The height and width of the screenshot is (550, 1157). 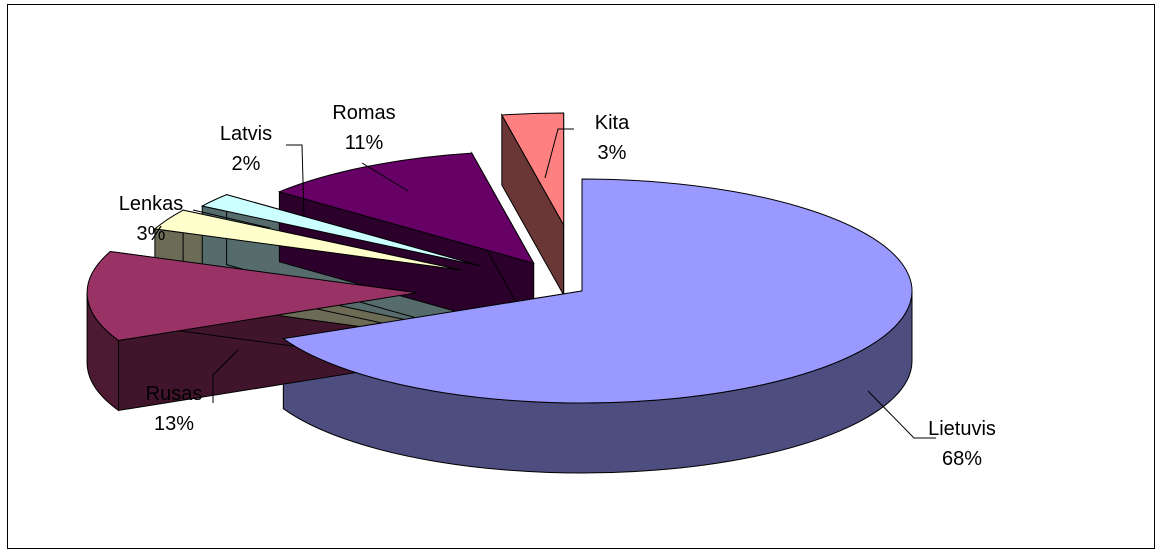 What do you see at coordinates (962, 459) in the screenshot?
I see `data-label-value-lietuvis: 68%` at bounding box center [962, 459].